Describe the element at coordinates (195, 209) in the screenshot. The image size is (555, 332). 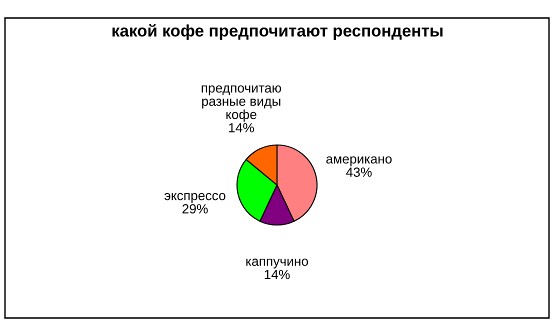
I see `data-label: 29%` at that location.